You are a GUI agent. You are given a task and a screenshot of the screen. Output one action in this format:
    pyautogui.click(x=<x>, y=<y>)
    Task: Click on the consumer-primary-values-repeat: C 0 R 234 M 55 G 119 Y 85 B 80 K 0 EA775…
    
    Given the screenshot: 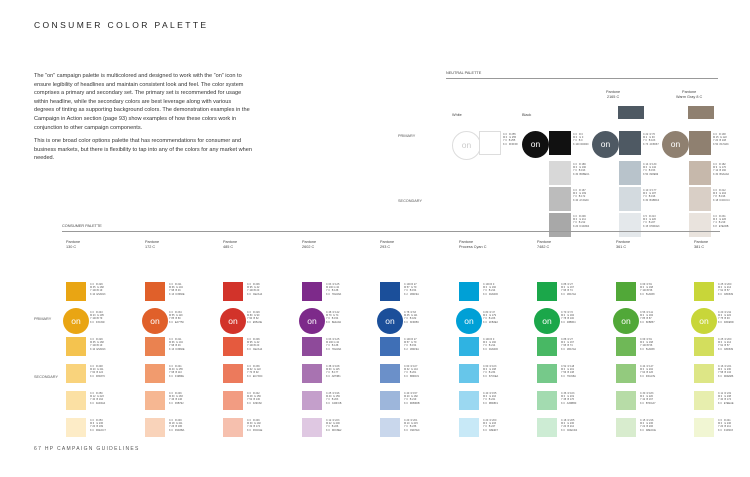 What is the action you would take?
    pyautogui.click(x=176, y=317)
    